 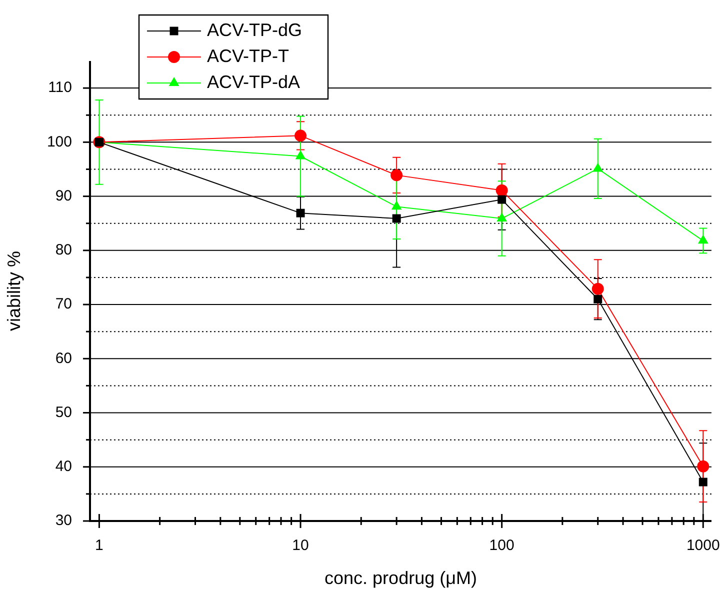 What do you see at coordinates (59, 141) in the screenshot?
I see `y-tick-label: 100` at bounding box center [59, 141].